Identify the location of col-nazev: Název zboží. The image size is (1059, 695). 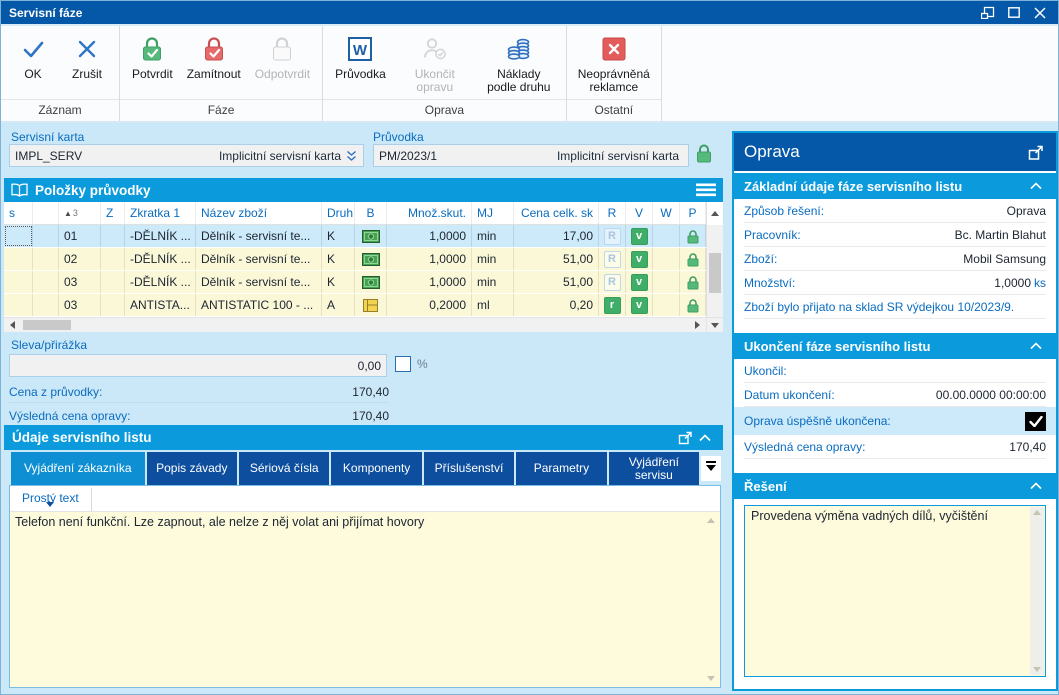
(259, 213).